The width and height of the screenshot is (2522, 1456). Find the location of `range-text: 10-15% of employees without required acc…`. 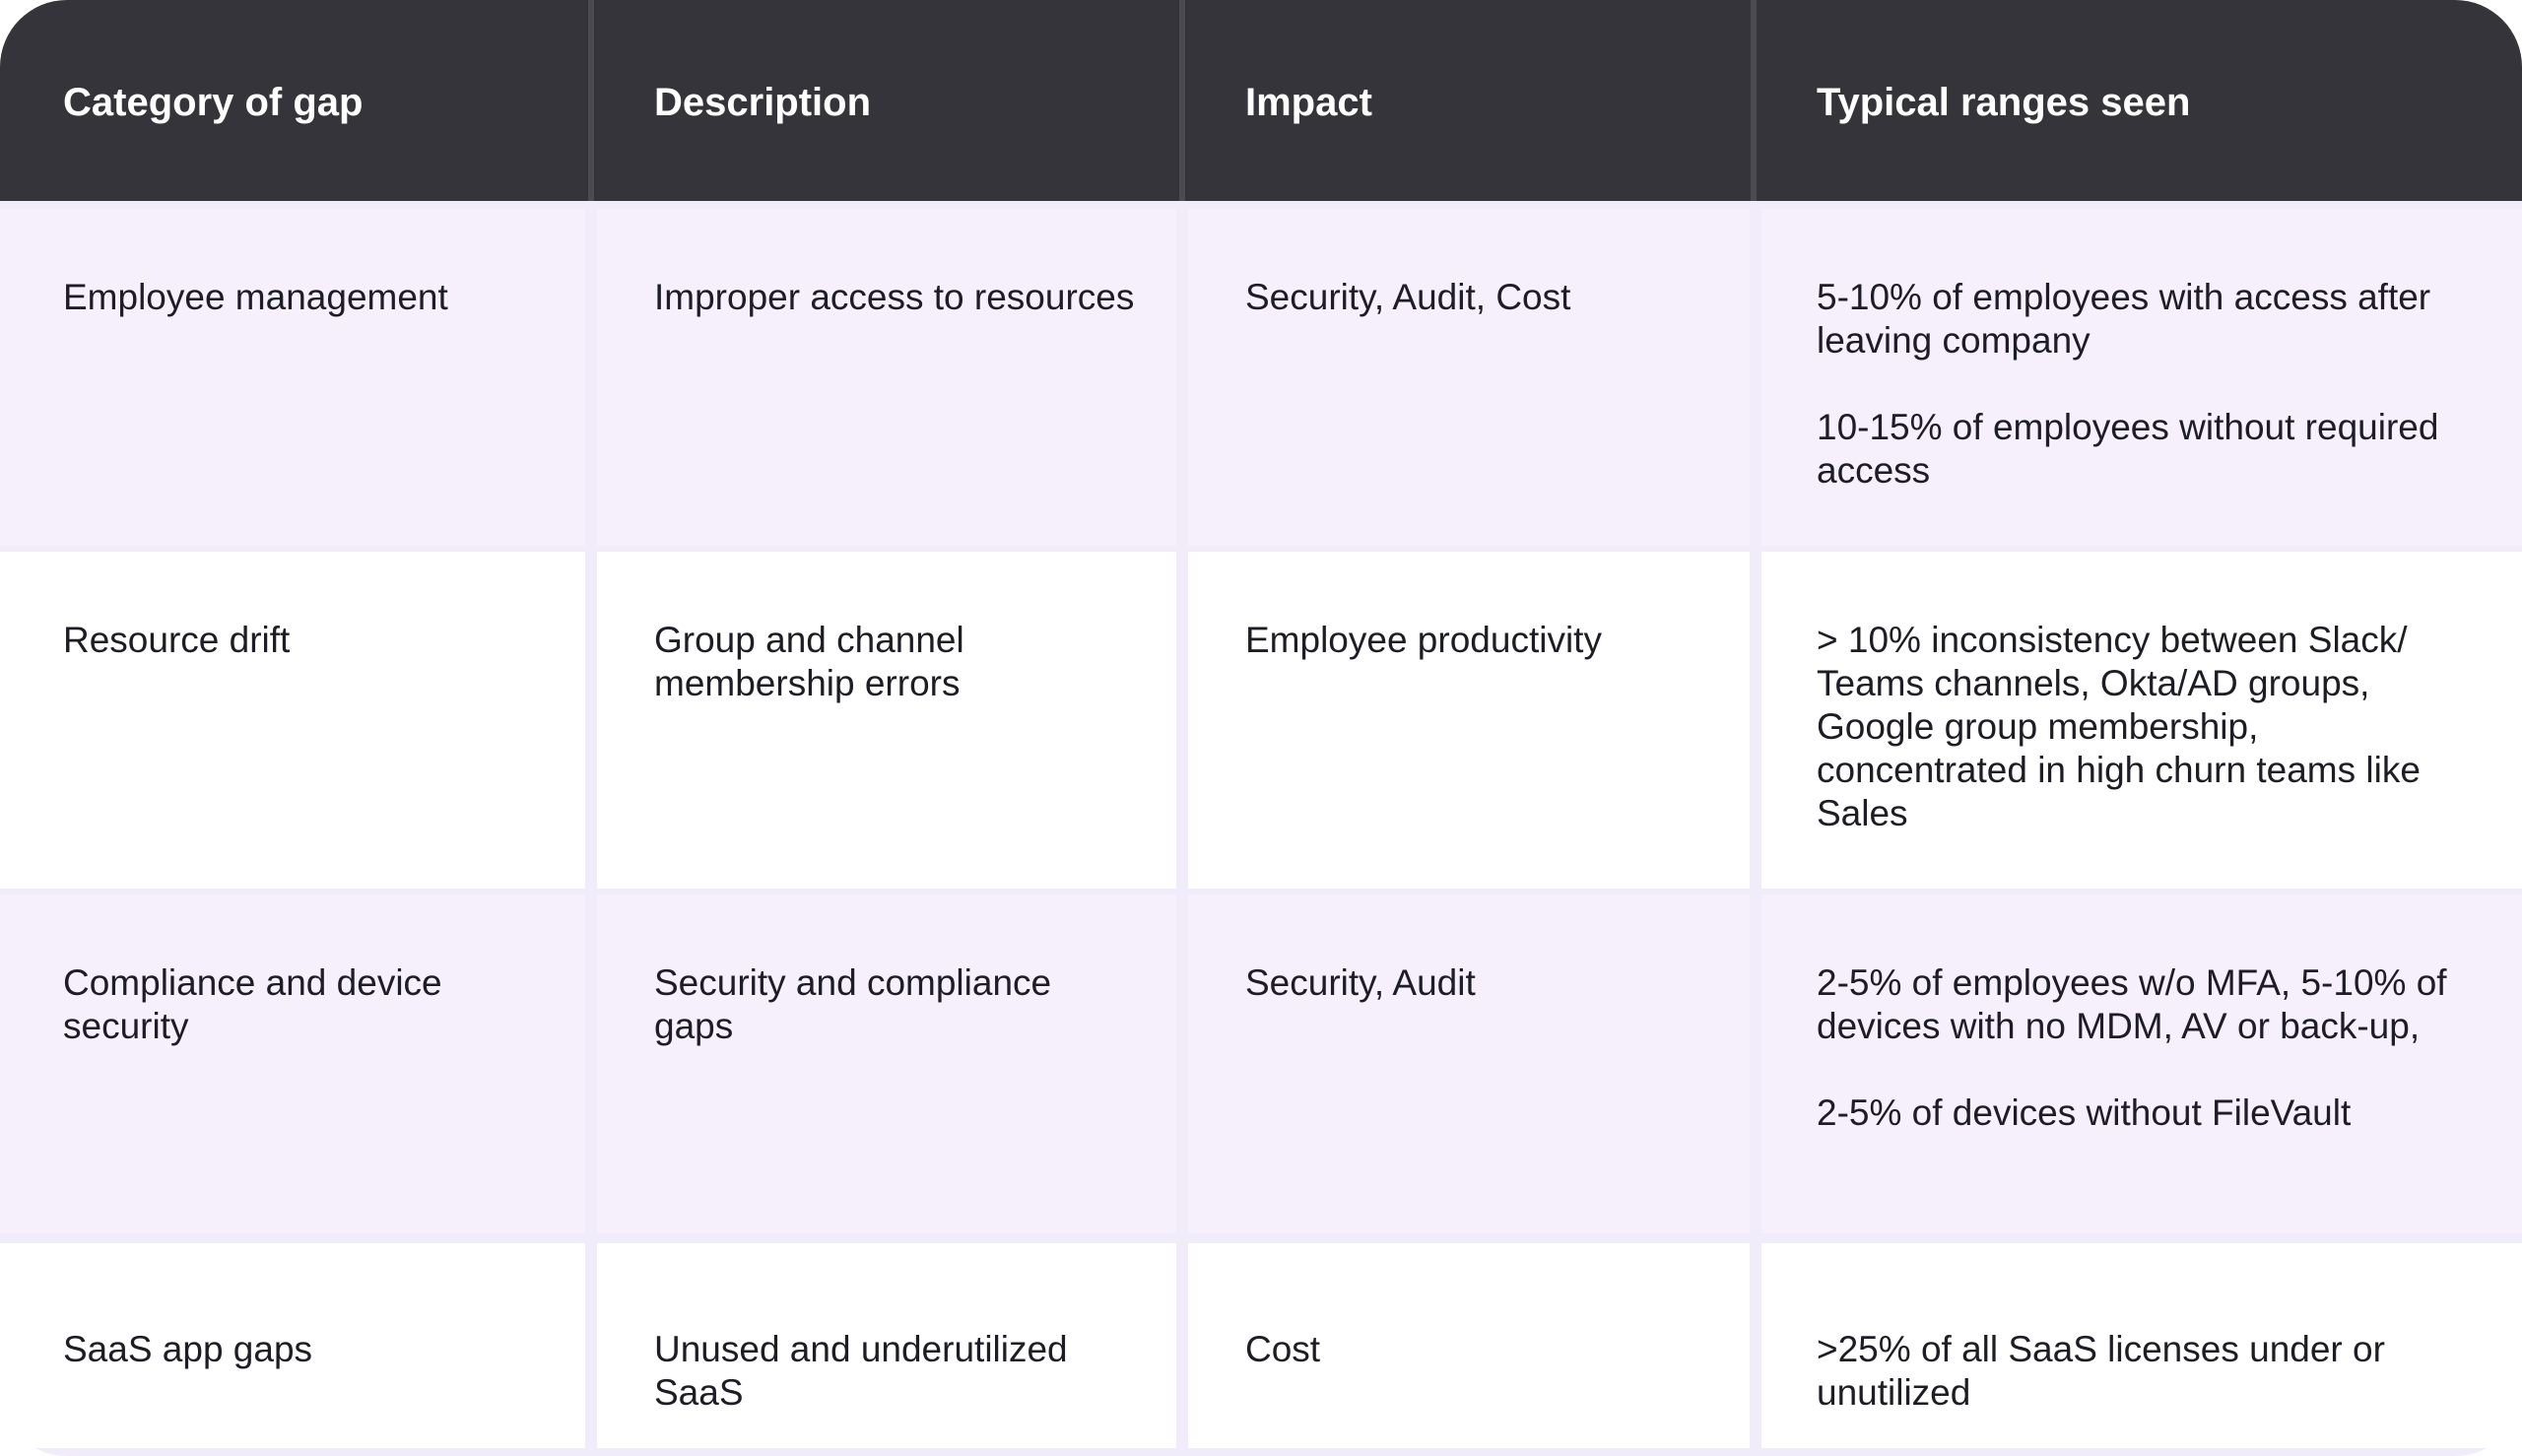

range-text: 10-15% of employees without required acc… is located at coordinates (2128, 449).